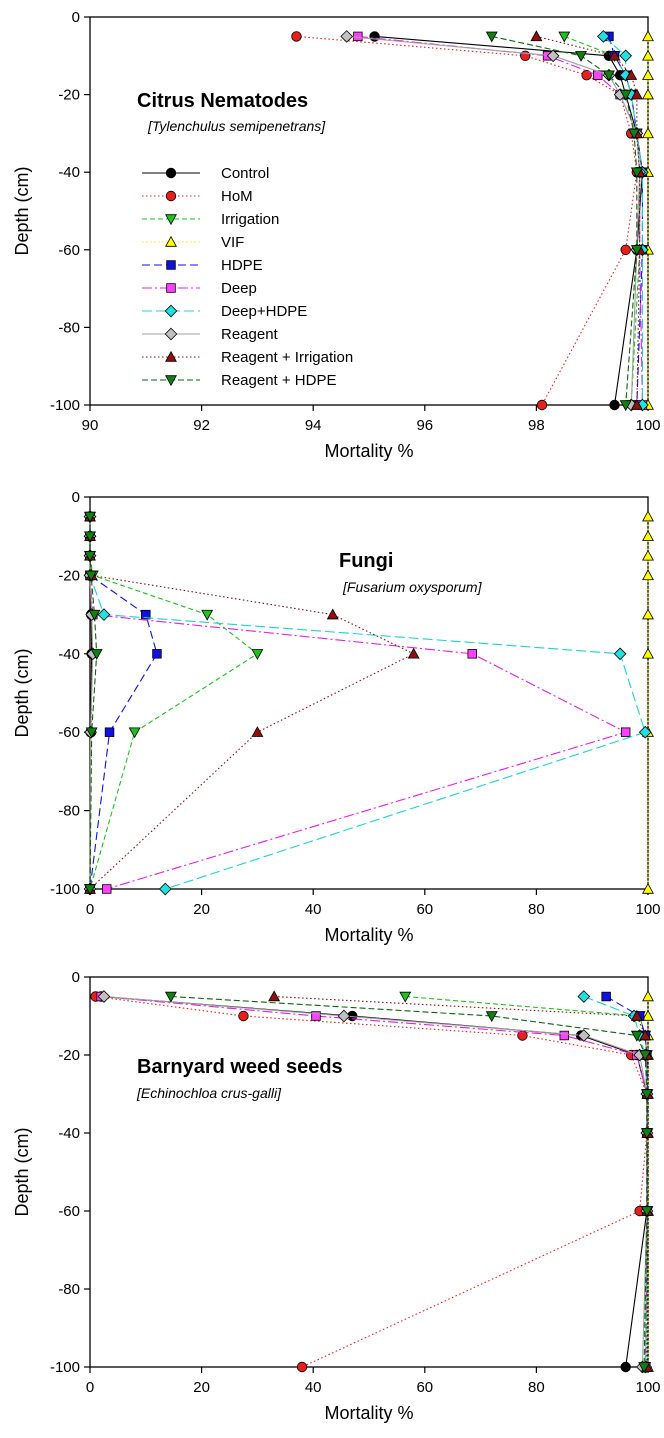 Image resolution: width=664 pixels, height=1438 pixels. What do you see at coordinates (222, 101) in the screenshot?
I see `chart-title: Citrus Nematodes` at bounding box center [222, 101].